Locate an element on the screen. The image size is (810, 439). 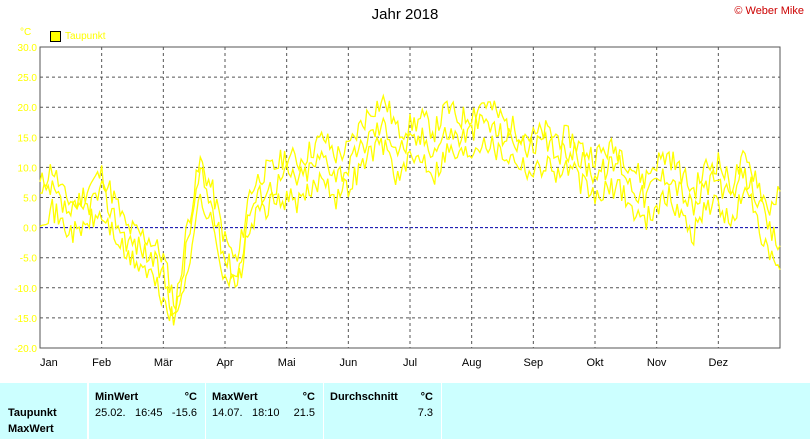
x-tick-label: Jun is located at coordinates (348, 363).